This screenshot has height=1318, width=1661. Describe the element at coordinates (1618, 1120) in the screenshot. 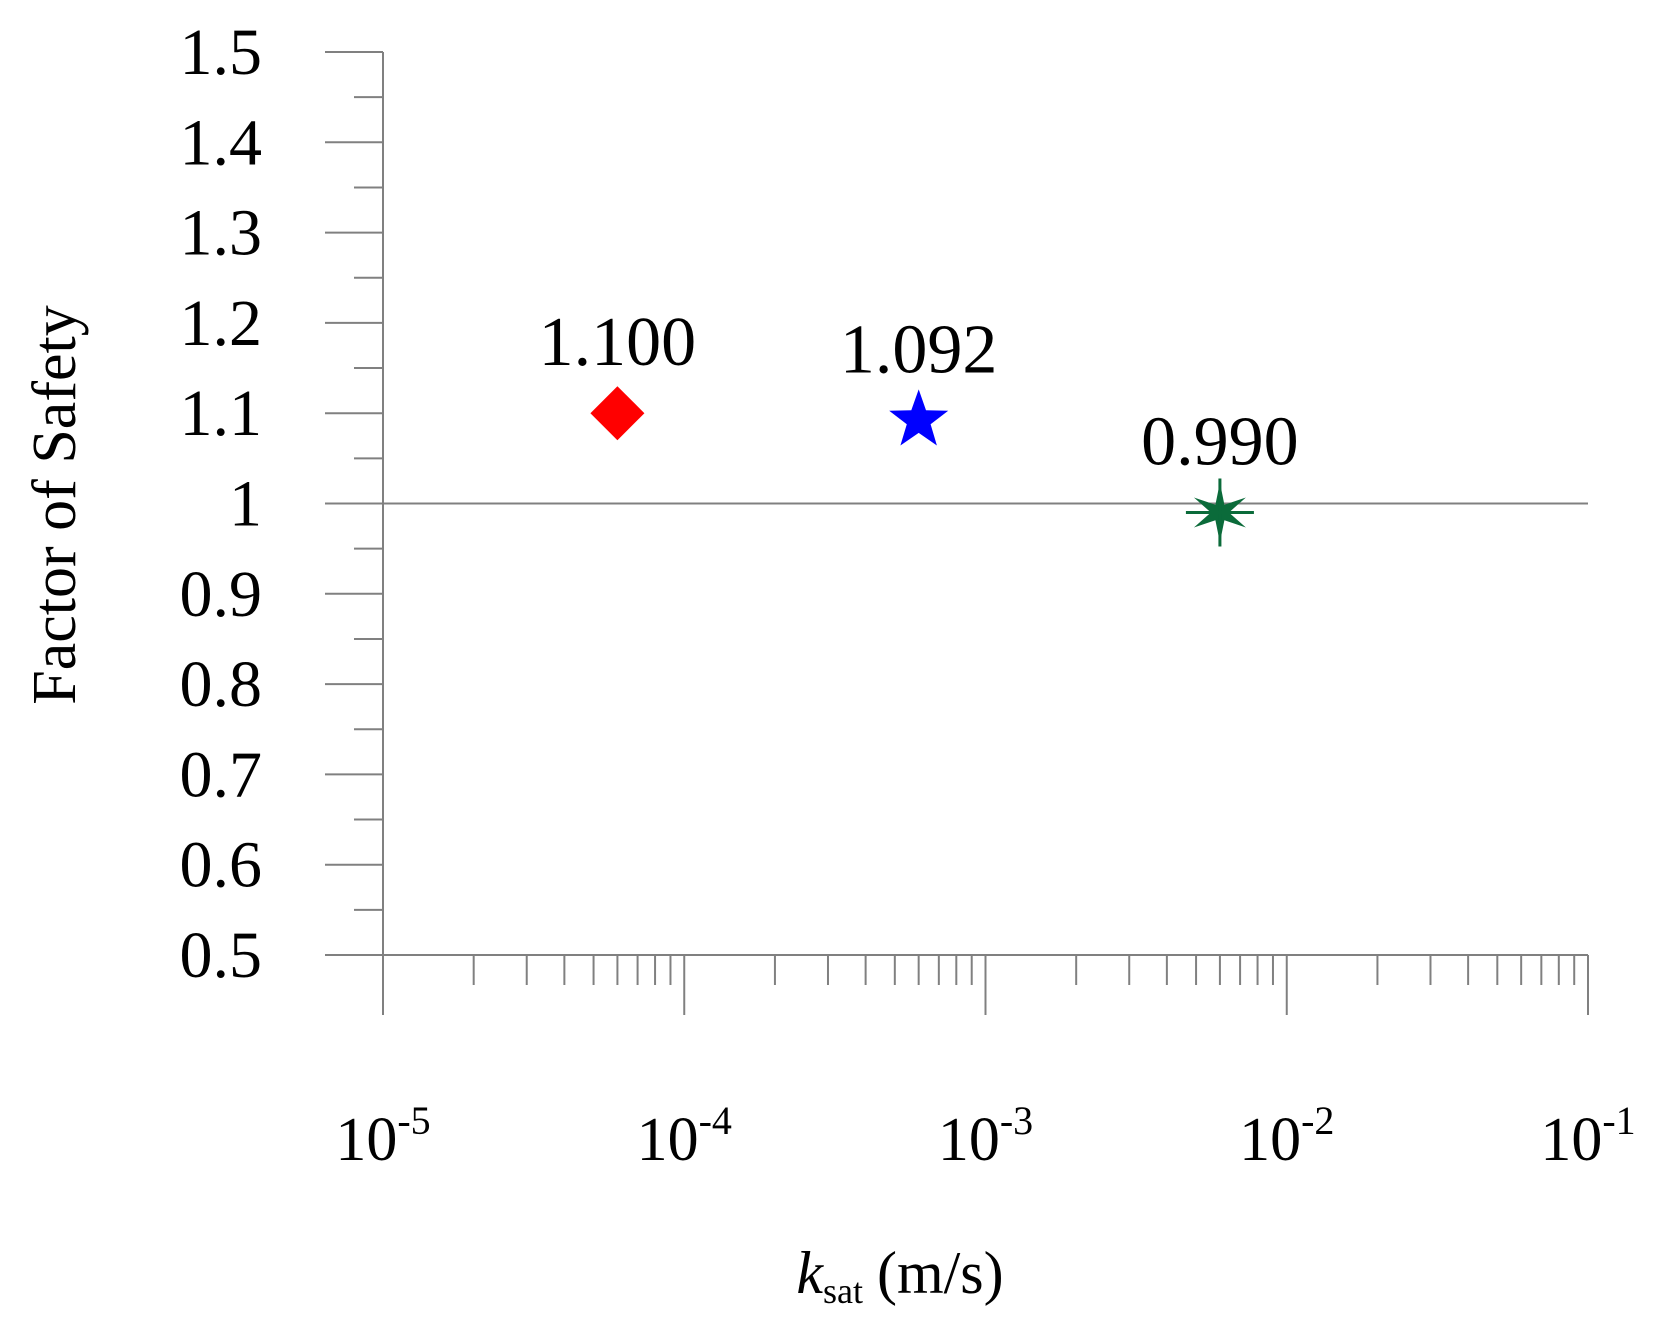

I see `x-tick-label-exponent: -1` at that location.